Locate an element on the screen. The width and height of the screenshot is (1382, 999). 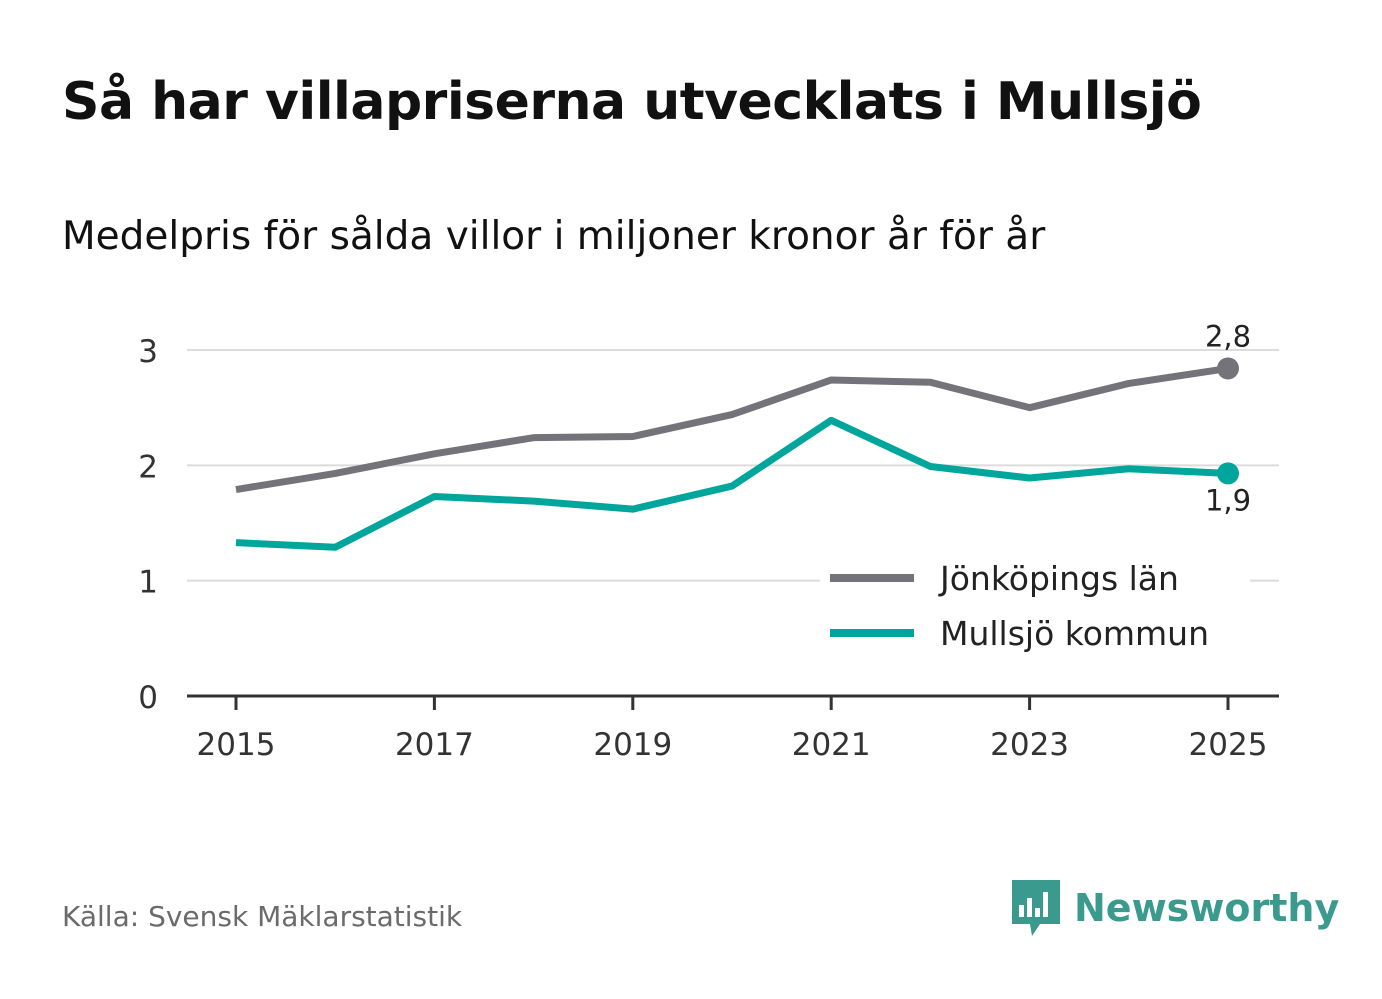
end-point-jonkoping is located at coordinates (1228, 368).